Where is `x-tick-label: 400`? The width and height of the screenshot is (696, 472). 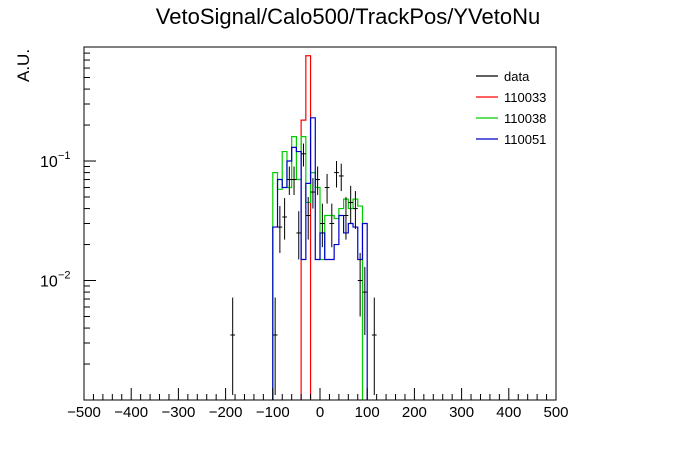 x-tick-label: 400 is located at coordinates (508, 412).